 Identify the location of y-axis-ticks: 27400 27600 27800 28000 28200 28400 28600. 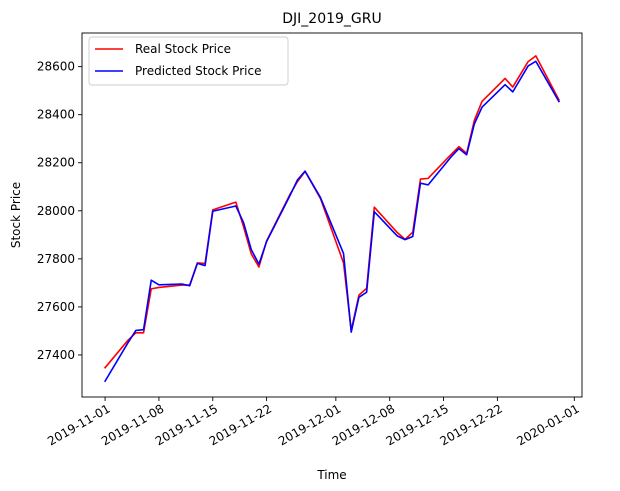
(59, 211).